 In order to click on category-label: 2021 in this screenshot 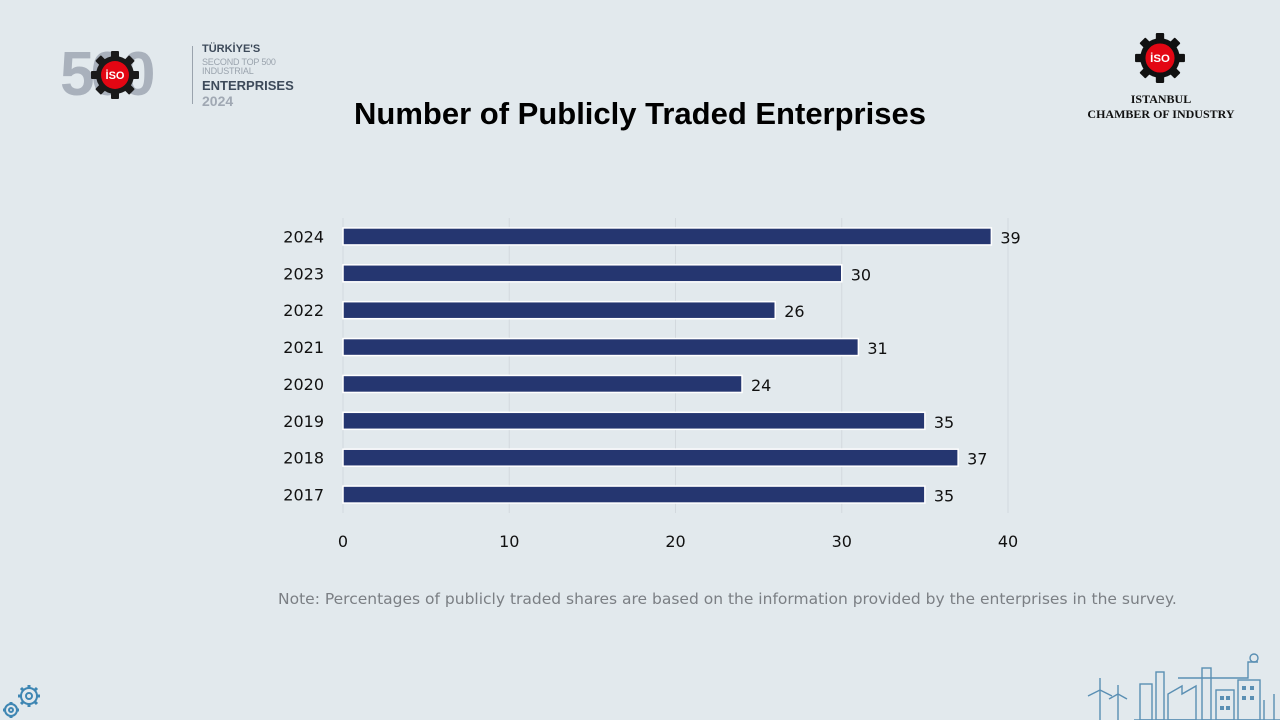, I will do `click(303, 347)`.